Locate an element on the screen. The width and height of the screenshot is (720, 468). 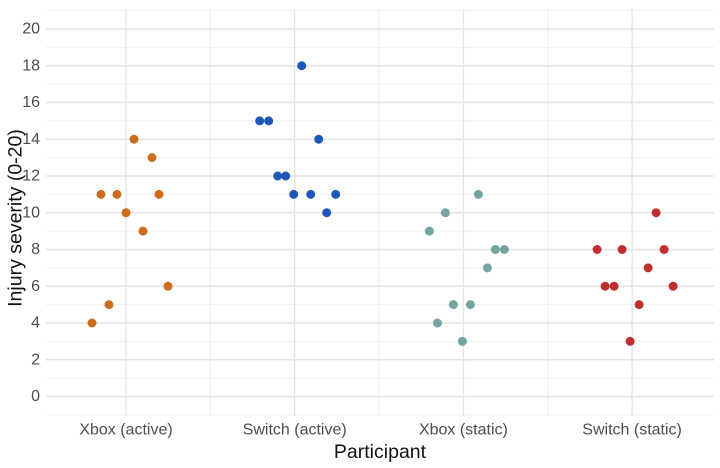
y-tick-label: 8 is located at coordinates (35, 249).